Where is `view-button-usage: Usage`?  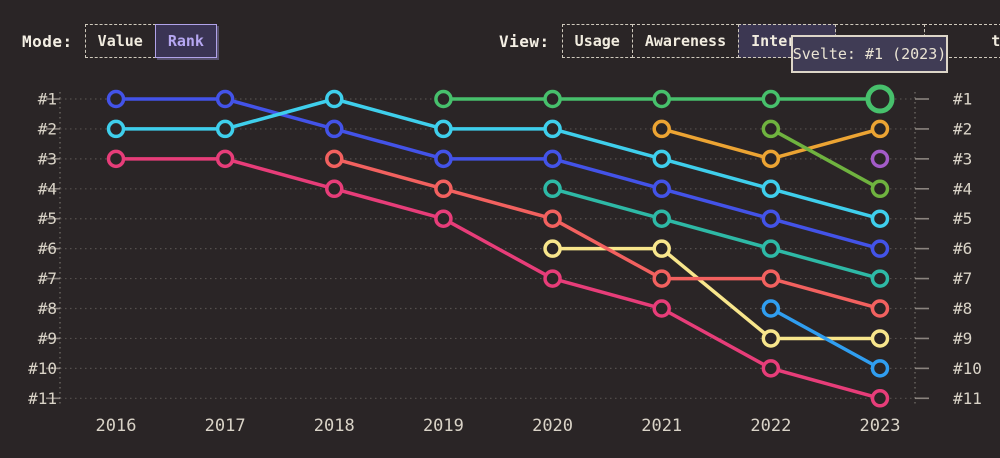
view-button-usage: Usage is located at coordinates (597, 41).